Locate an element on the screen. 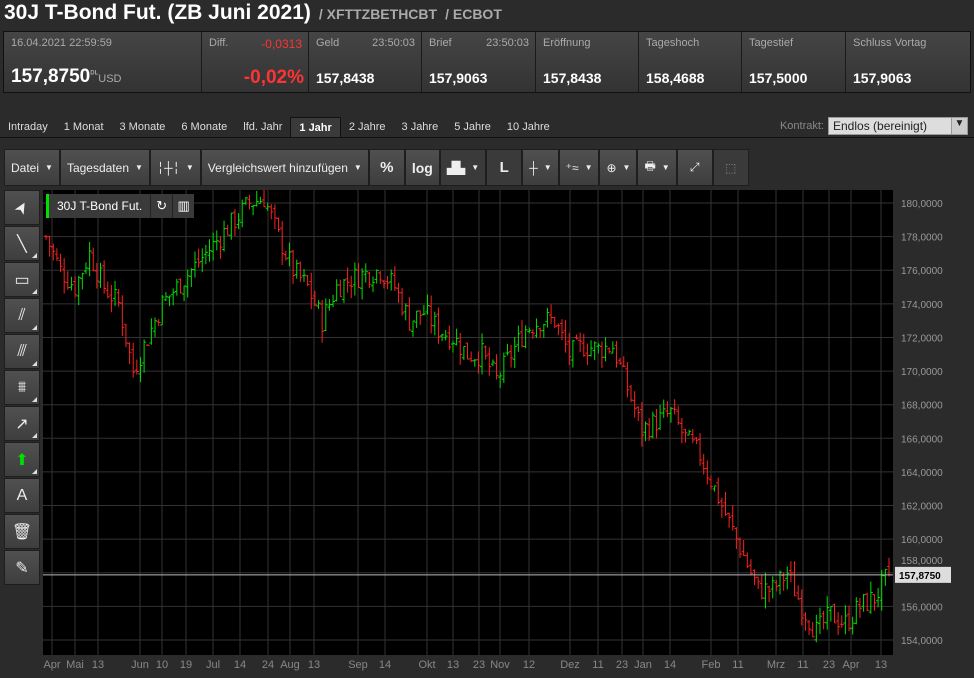 This screenshot has width=974, height=678. y-tick-label: 162,0000 is located at coordinates (922, 507).